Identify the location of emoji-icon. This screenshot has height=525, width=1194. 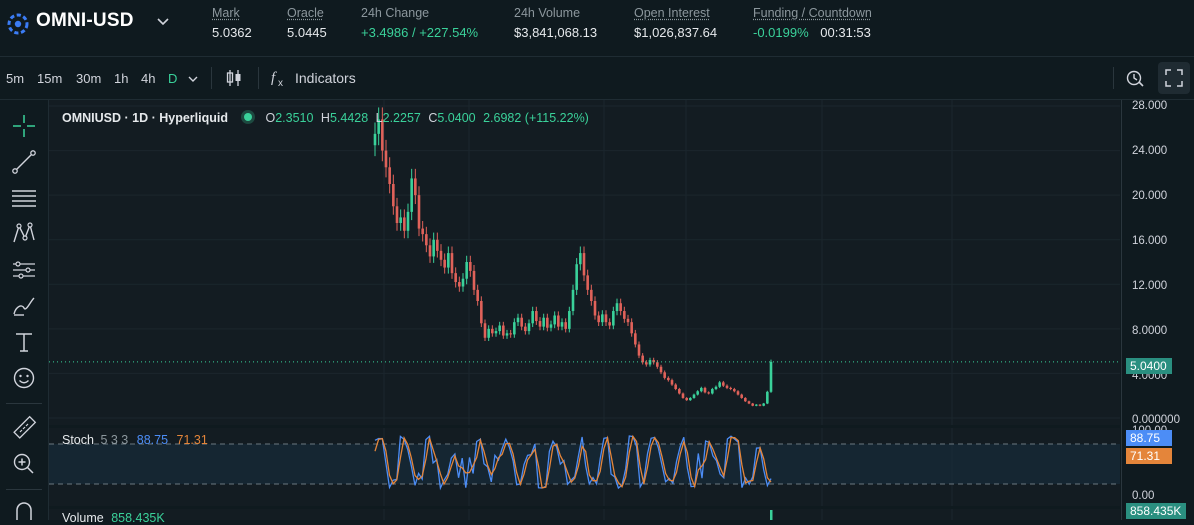
(24, 378).